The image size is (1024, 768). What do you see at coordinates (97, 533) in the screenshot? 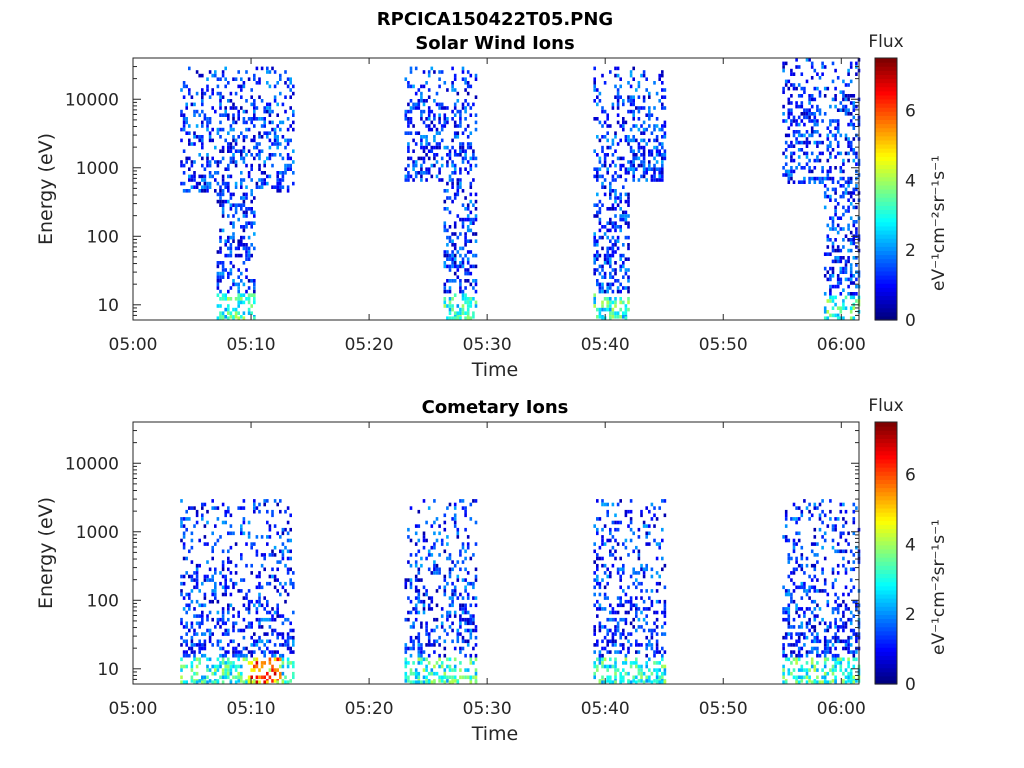
I see `y-tick-label: 1000` at bounding box center [97, 533].